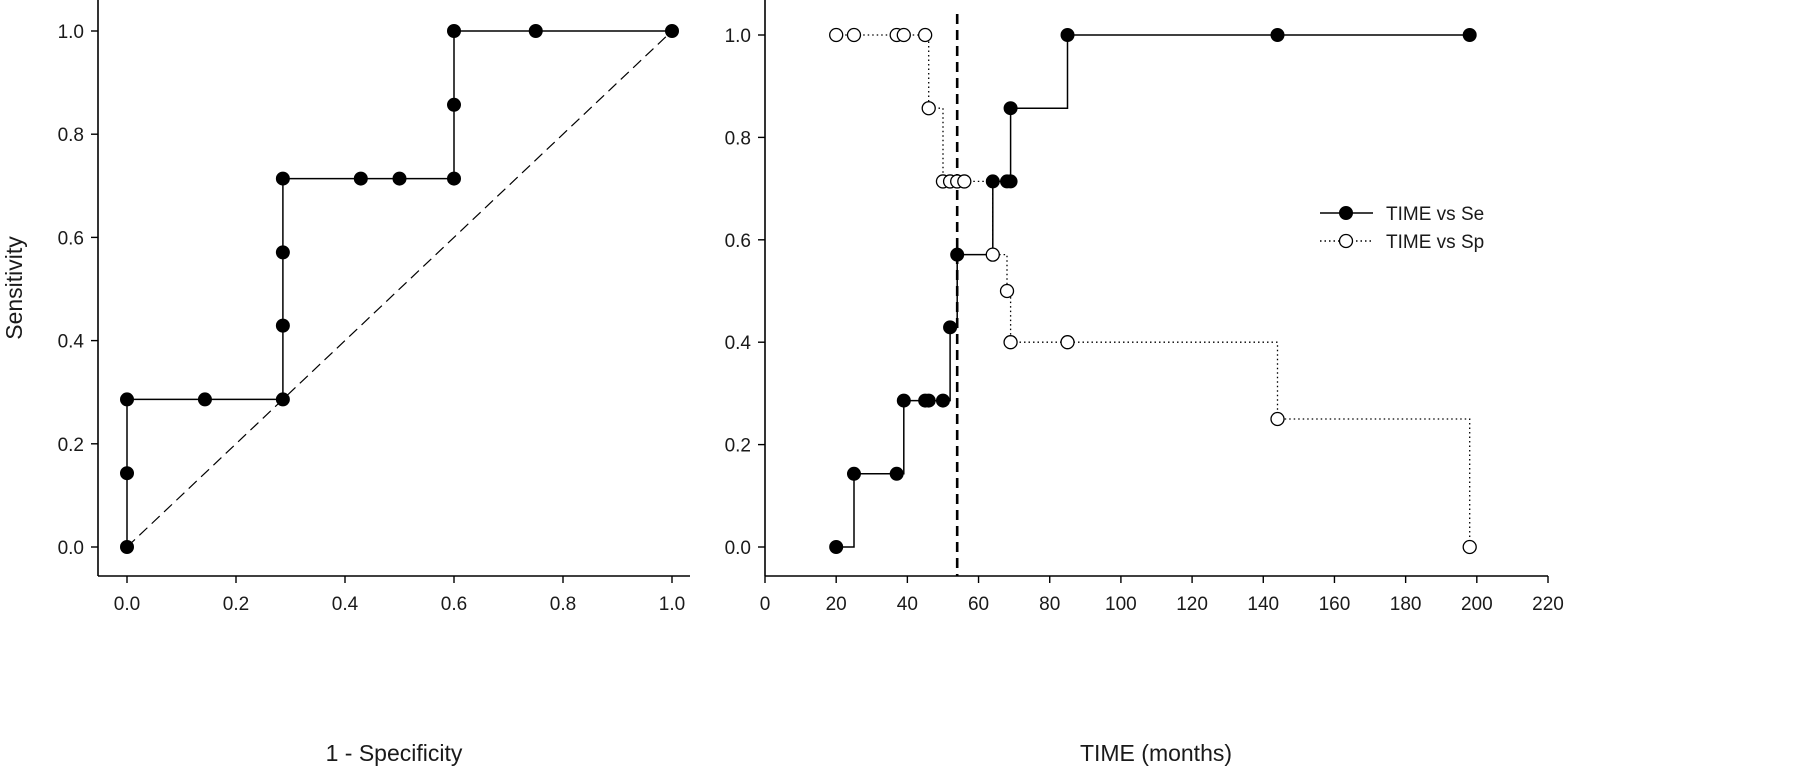 This screenshot has width=1800, height=772. Describe the element at coordinates (836, 604) in the screenshot. I see `time-x-tick-label: 20` at that location.